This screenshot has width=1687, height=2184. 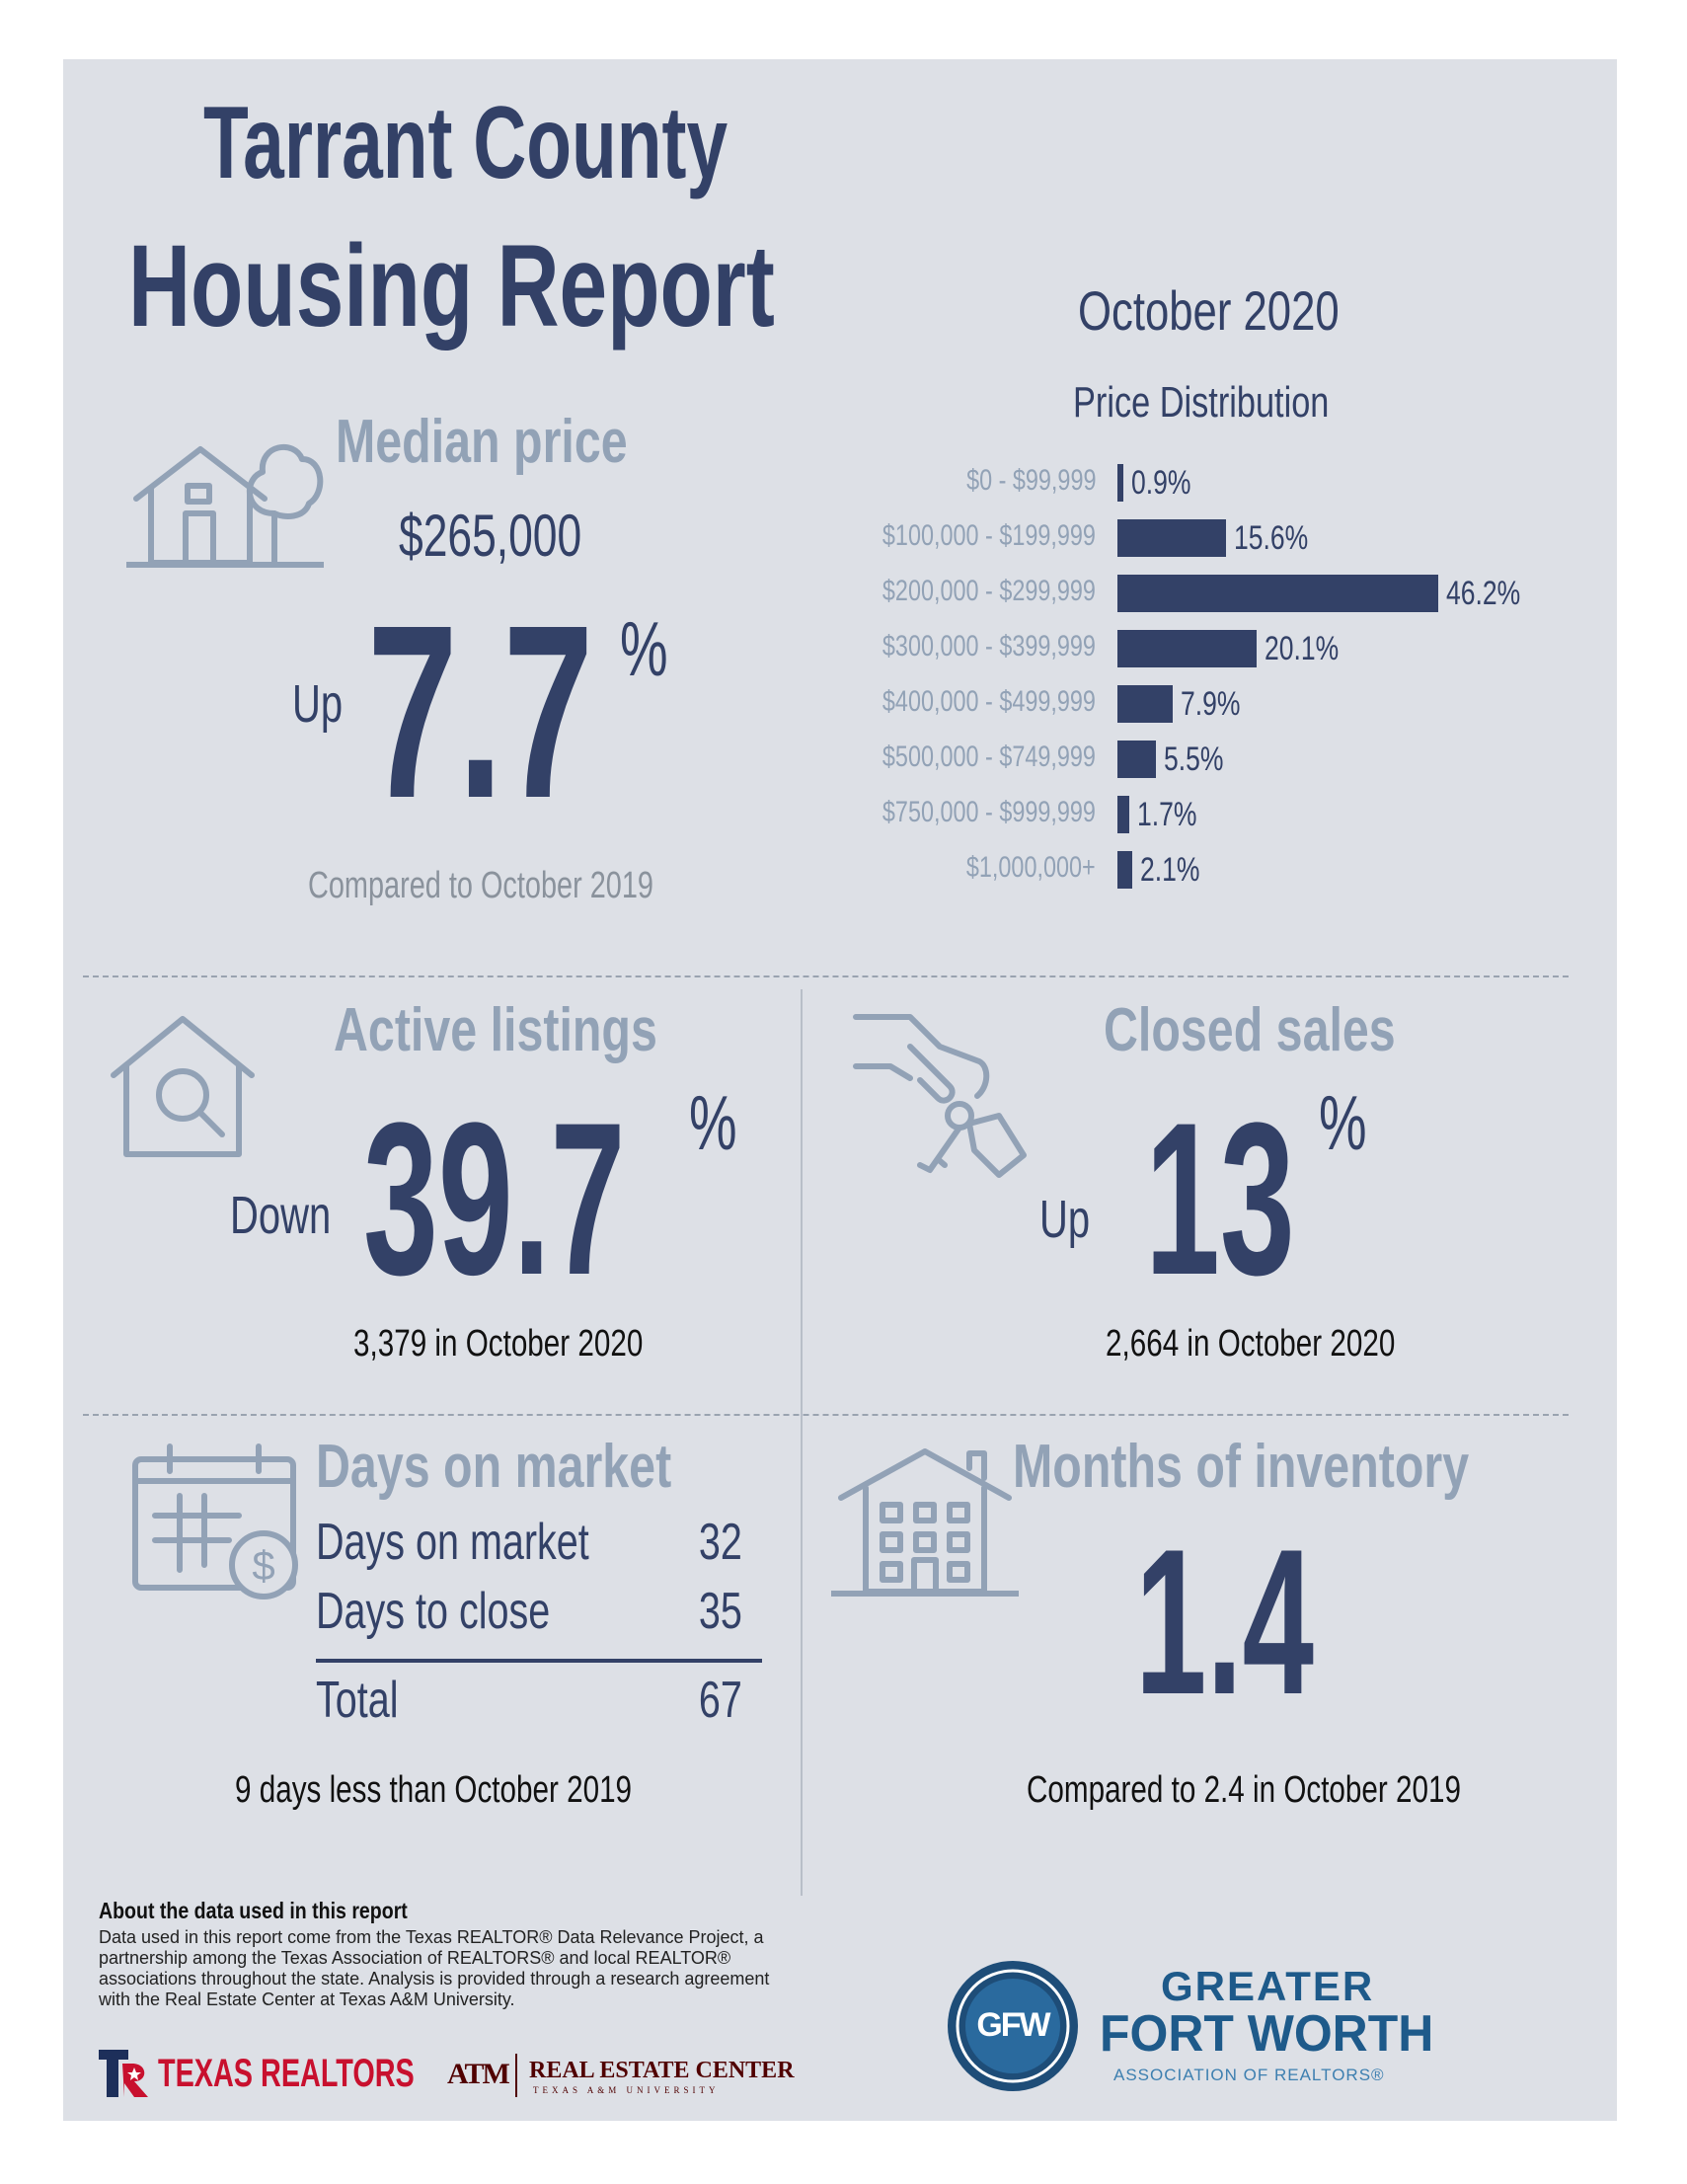 What do you see at coordinates (989, 646) in the screenshot?
I see `bar-category-label: $300,000 - $399,999` at bounding box center [989, 646].